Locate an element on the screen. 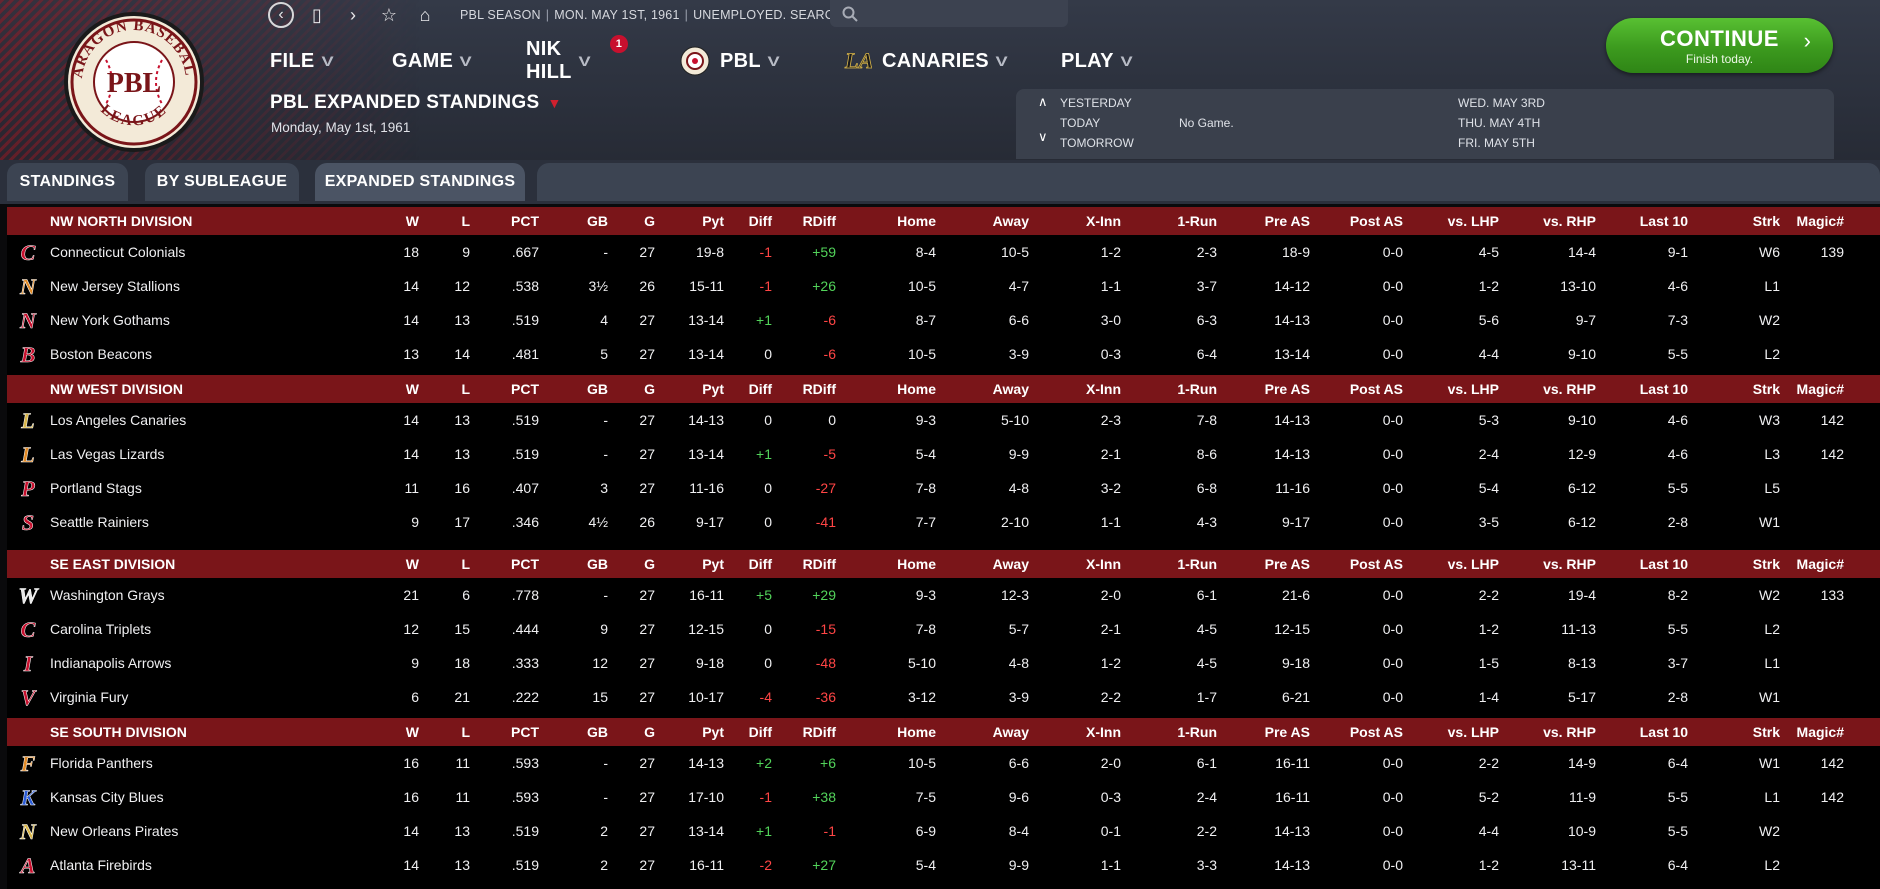 This screenshot has height=889, width=1880. menu-game: GAME V is located at coordinates (432, 61).